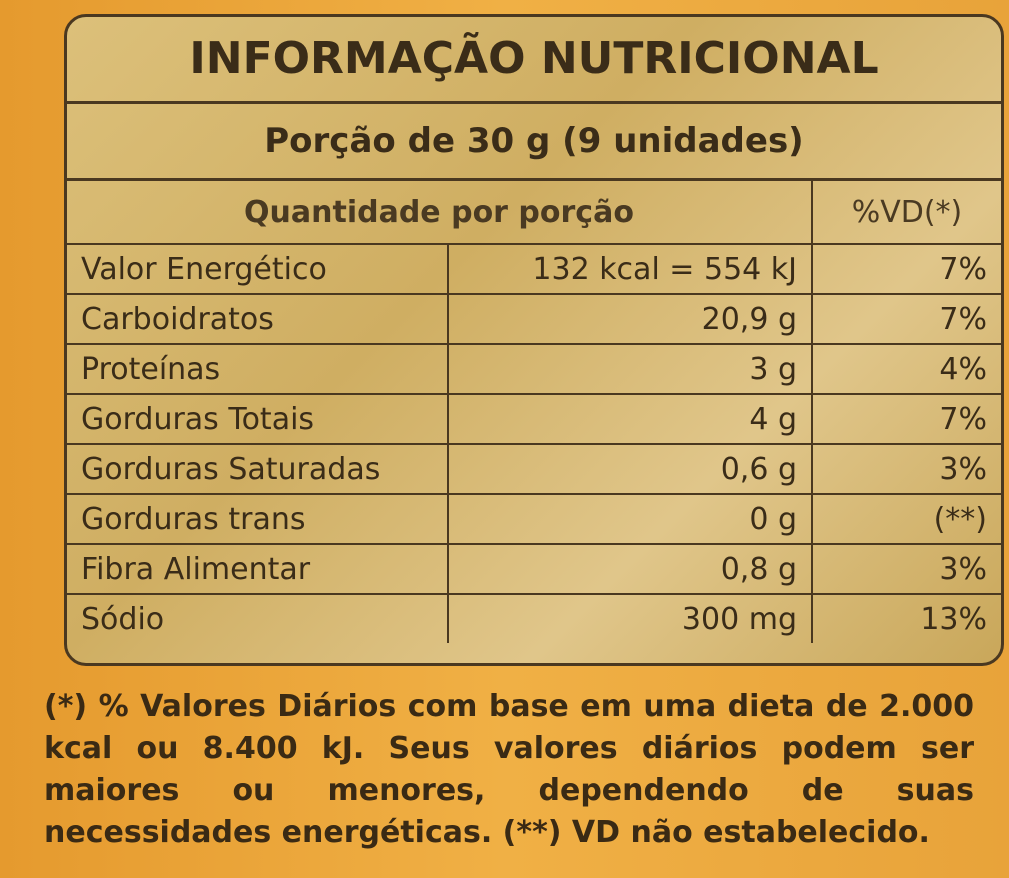 The height and width of the screenshot is (878, 1009). I want to click on daily-value: 13%, so click(906, 618).